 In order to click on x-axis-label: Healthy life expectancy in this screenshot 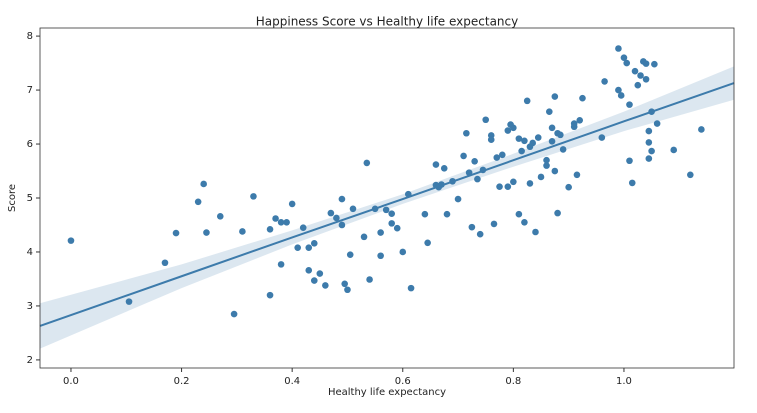, I will do `click(387, 392)`.